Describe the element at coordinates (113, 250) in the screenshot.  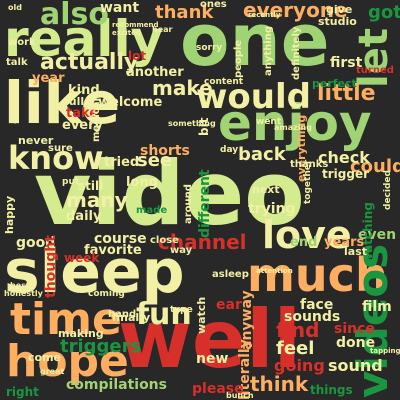
I see `word-favorite: favorite` at that location.